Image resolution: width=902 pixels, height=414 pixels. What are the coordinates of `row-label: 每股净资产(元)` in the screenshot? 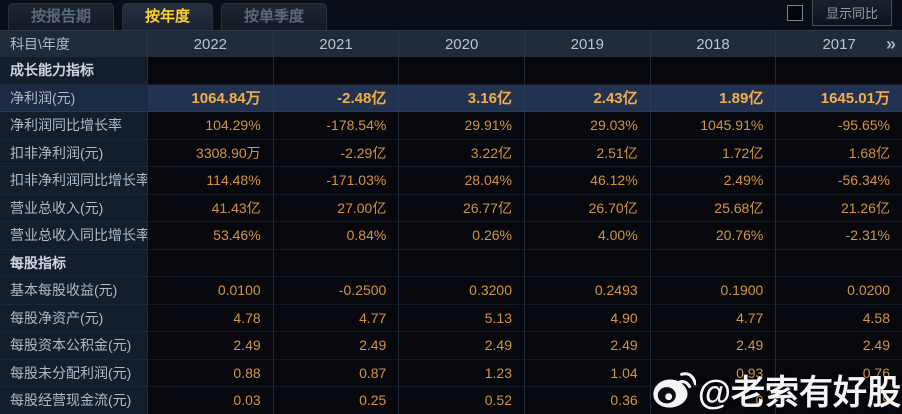 It's located at (74, 318).